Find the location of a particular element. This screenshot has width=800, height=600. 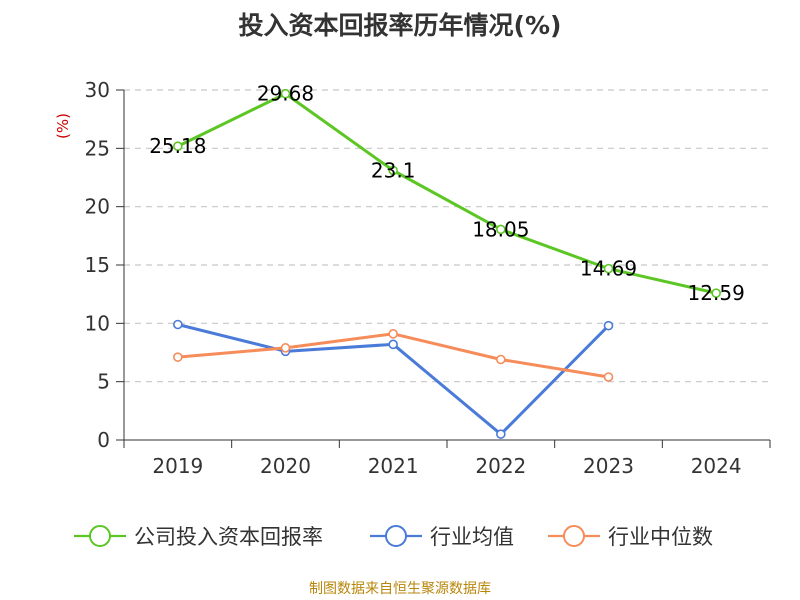

y-tick-label: 10 is located at coordinates (97, 323).